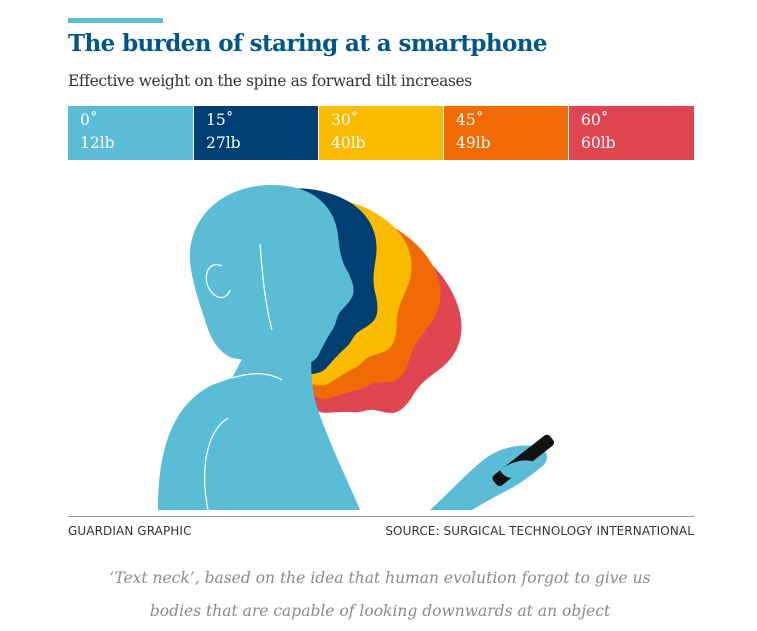  I want to click on hand-with-phone, so click(492, 472).